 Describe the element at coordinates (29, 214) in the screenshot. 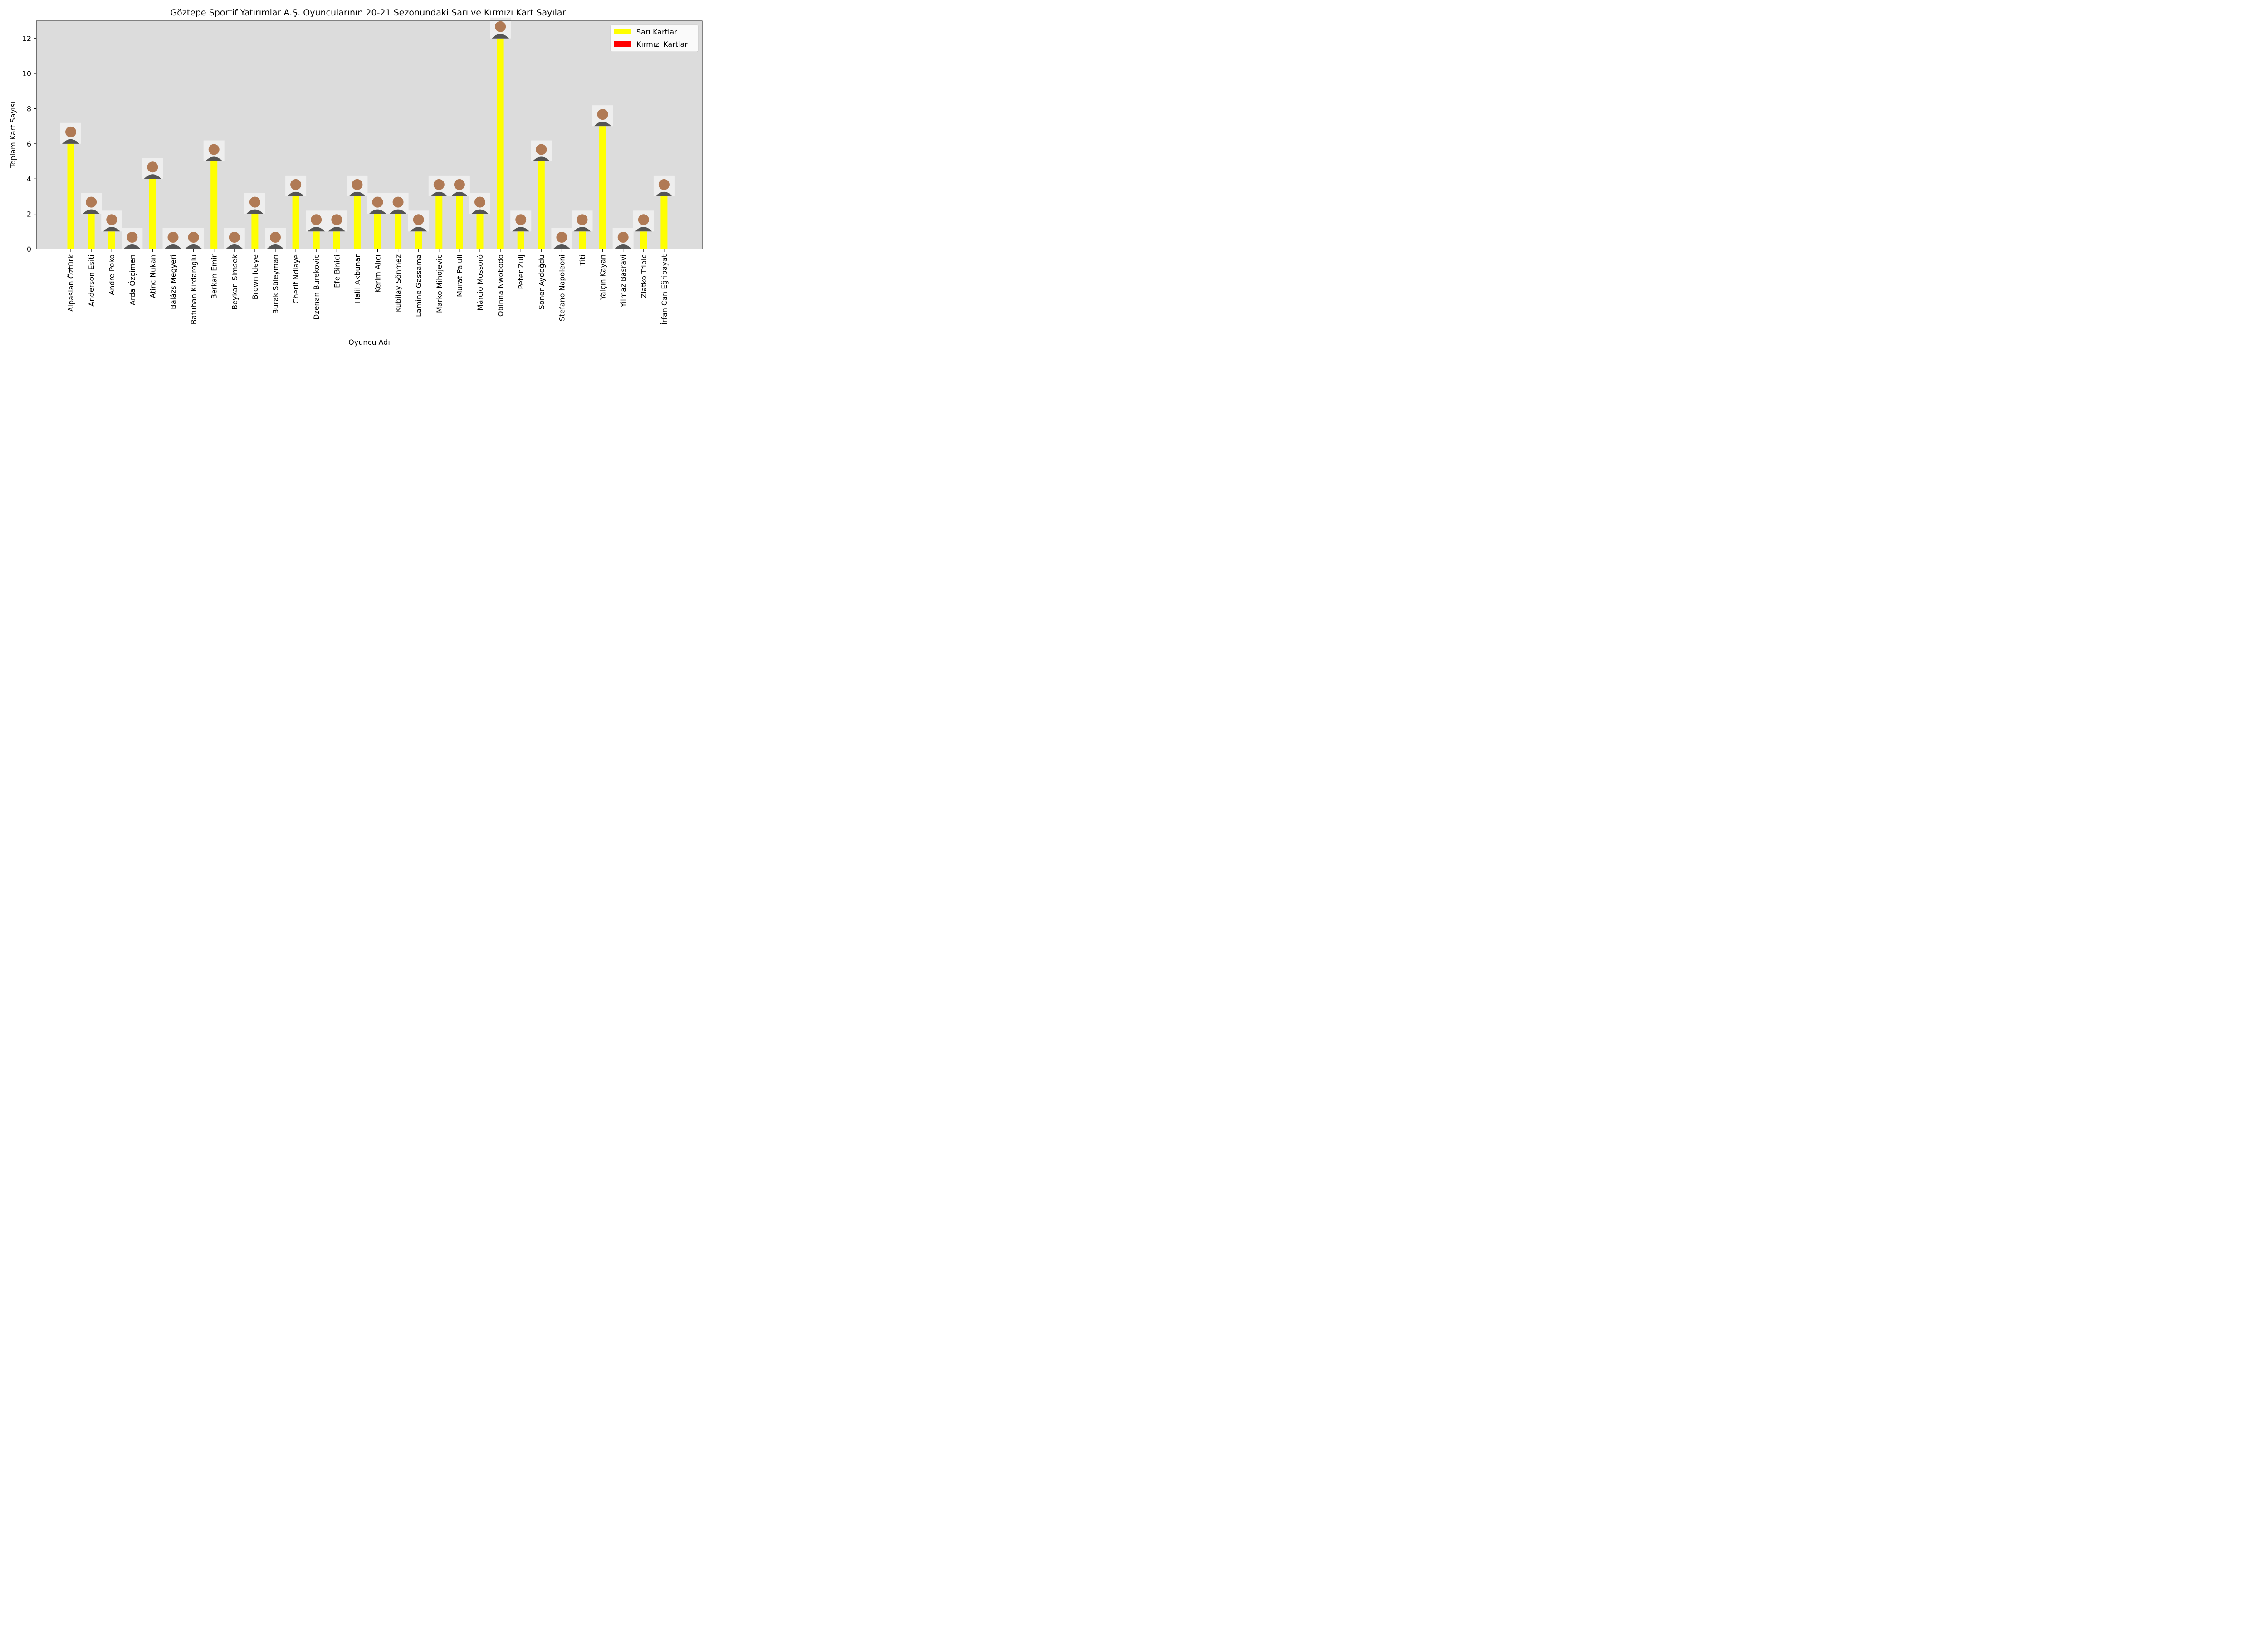

I see `y-tick-label: 2` at that location.